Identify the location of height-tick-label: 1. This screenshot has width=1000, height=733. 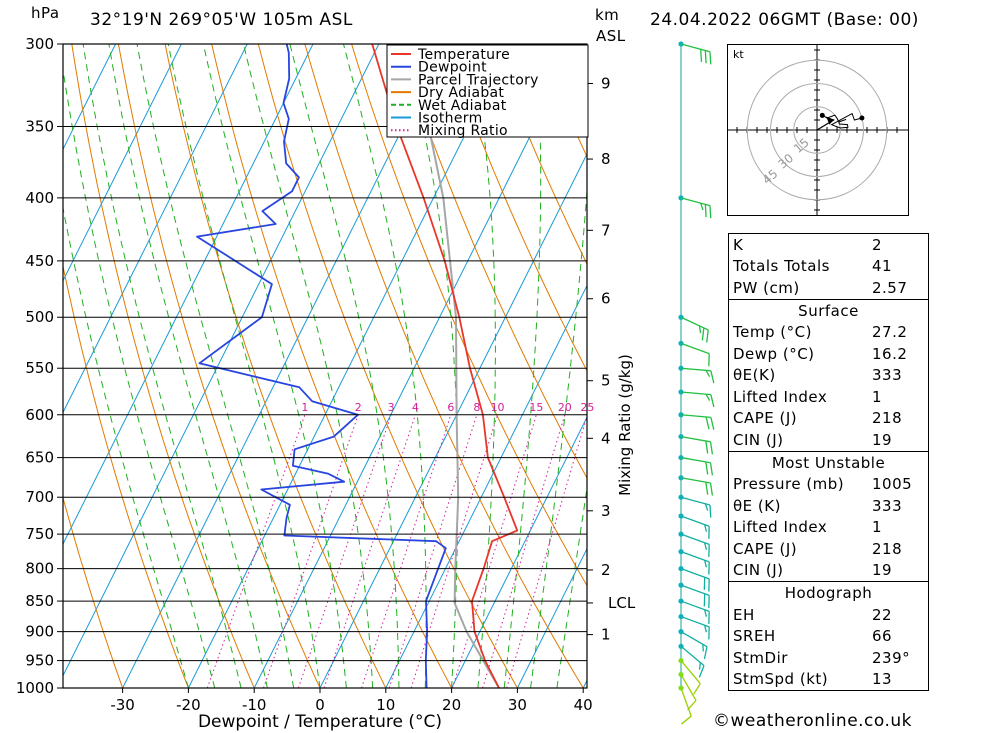
(606, 635).